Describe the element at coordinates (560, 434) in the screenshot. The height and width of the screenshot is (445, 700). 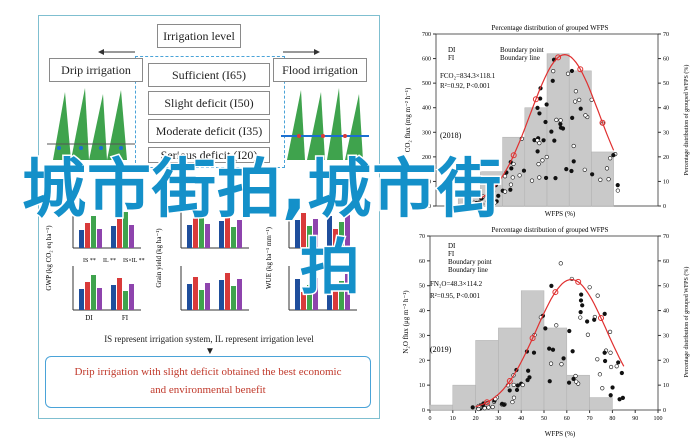
I see `bottom-xlabel: WFPS (%)` at that location.